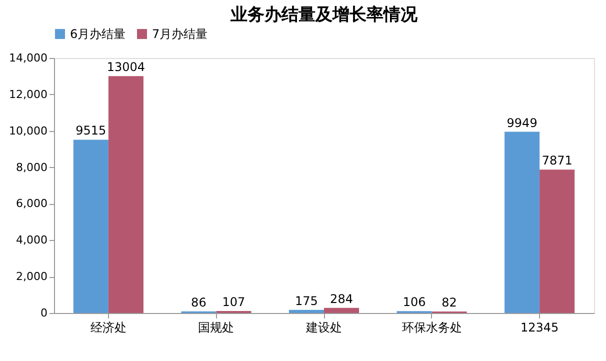 This screenshot has width=606, height=361. What do you see at coordinates (98, 34) in the screenshot?
I see `legend-label: 6月办结量` at bounding box center [98, 34].